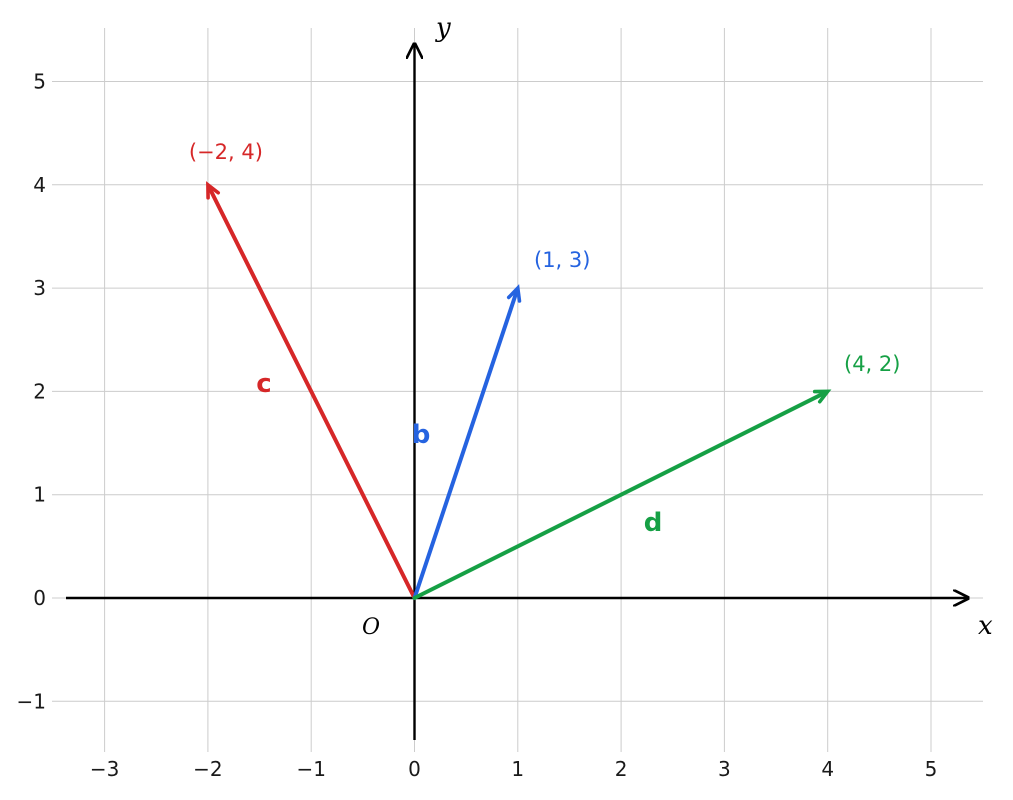  I want to click on x-tick-label: 5, so click(931, 769).